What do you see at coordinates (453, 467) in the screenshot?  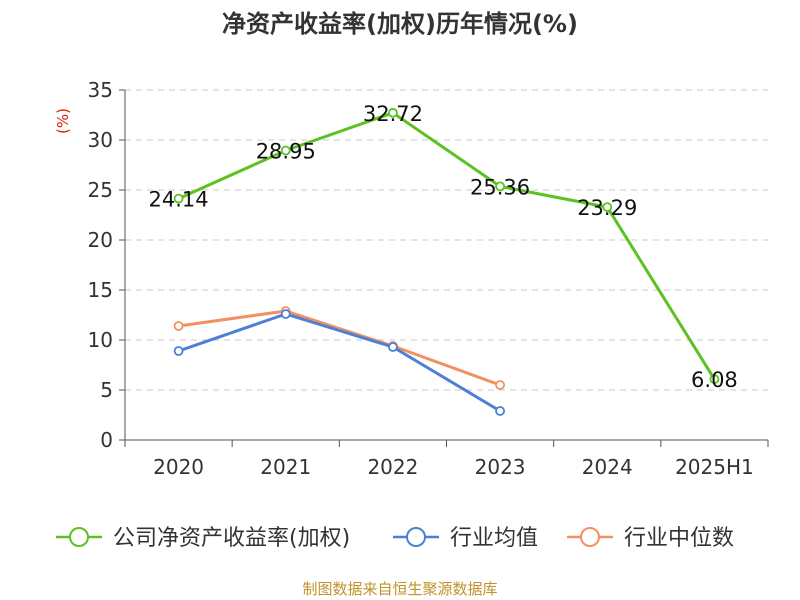 I see `x-tick-labels: 2020 2021 2022 2023 2024 2025H1` at bounding box center [453, 467].